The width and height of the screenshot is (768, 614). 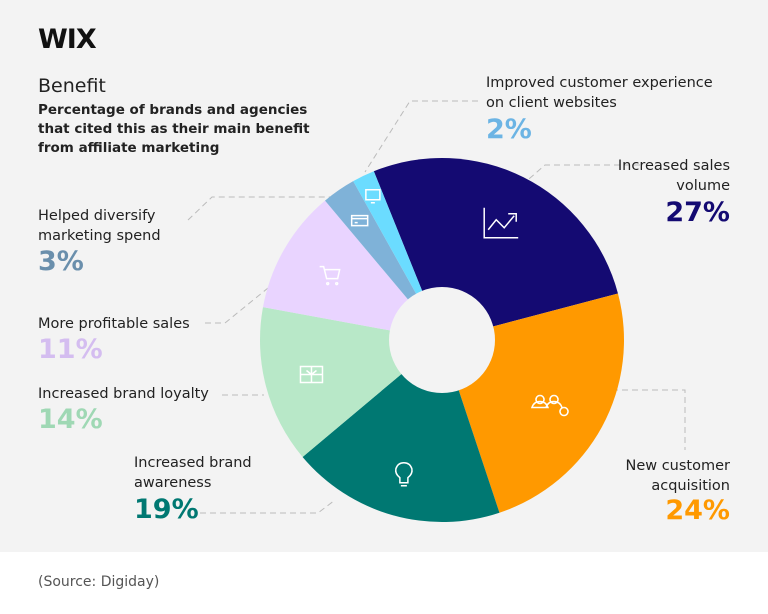 I want to click on pct-new-customer: 24%, so click(x=697, y=510).